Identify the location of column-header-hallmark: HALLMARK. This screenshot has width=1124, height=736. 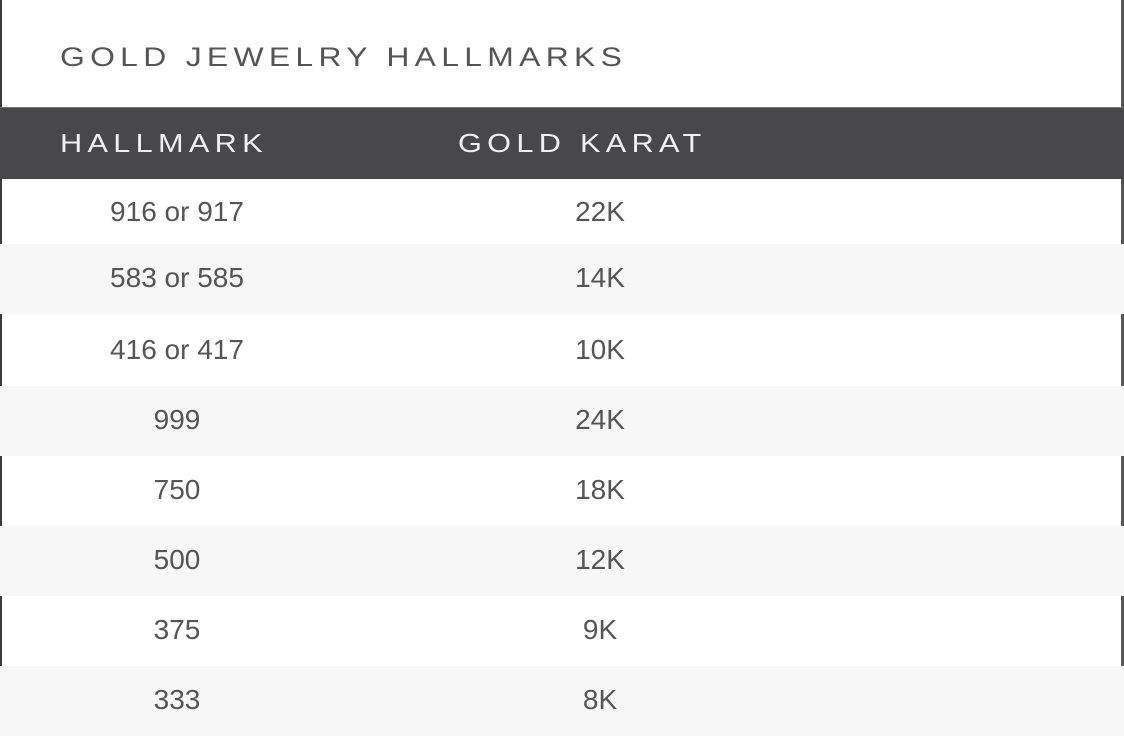
(164, 143).